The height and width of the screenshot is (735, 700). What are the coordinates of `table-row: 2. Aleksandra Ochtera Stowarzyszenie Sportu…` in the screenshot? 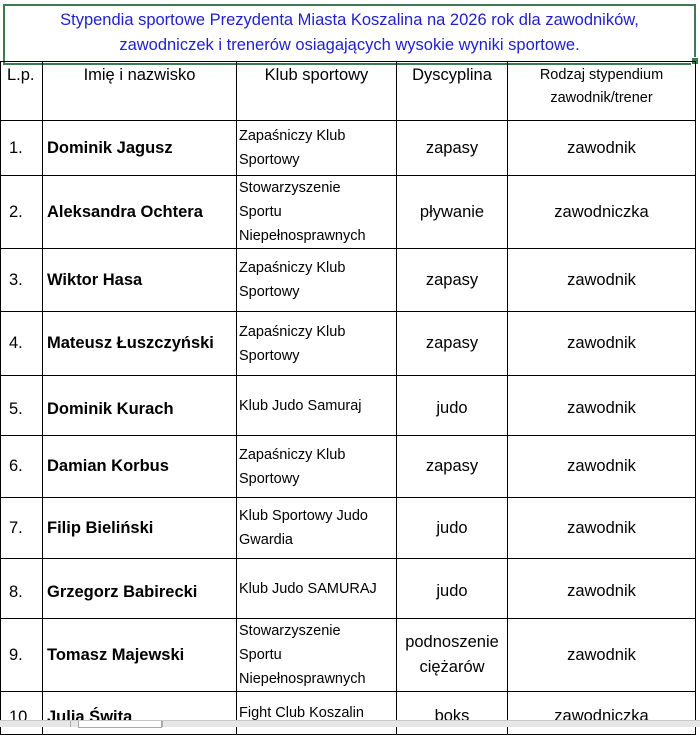 It's located at (348, 212).